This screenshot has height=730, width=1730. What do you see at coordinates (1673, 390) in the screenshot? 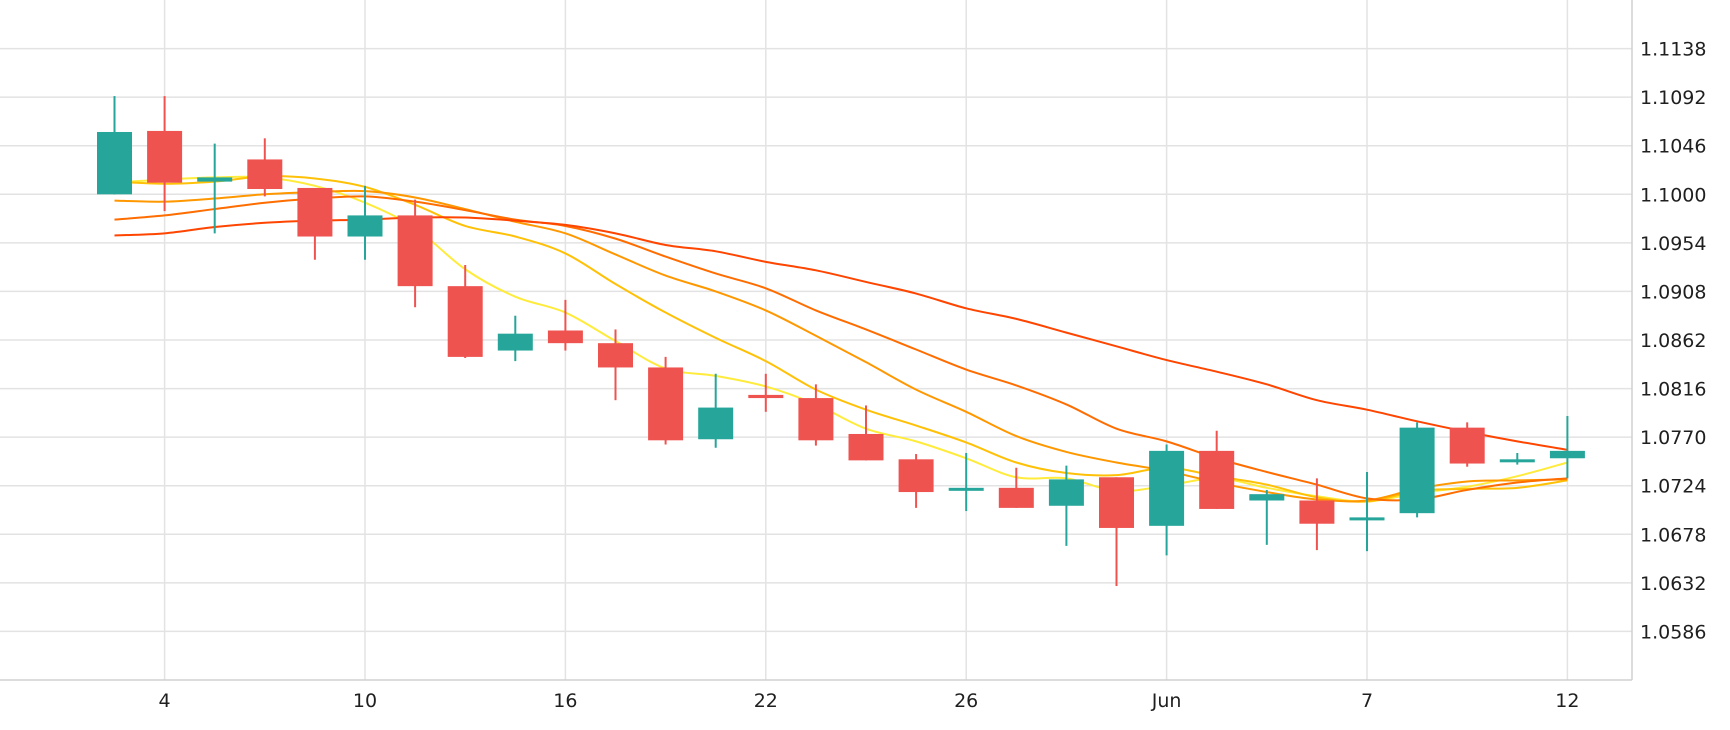
I see `y-tick-label: 1.0816` at bounding box center [1673, 390].